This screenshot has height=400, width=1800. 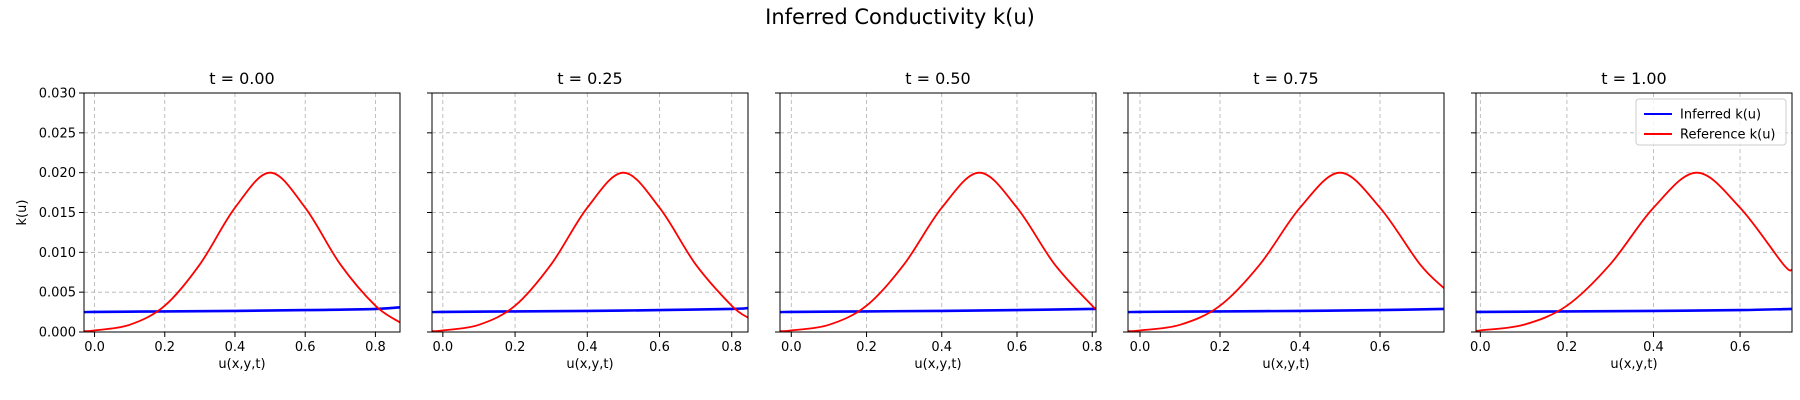 I want to click on y-tick-label: 0.015, so click(x=57, y=213).